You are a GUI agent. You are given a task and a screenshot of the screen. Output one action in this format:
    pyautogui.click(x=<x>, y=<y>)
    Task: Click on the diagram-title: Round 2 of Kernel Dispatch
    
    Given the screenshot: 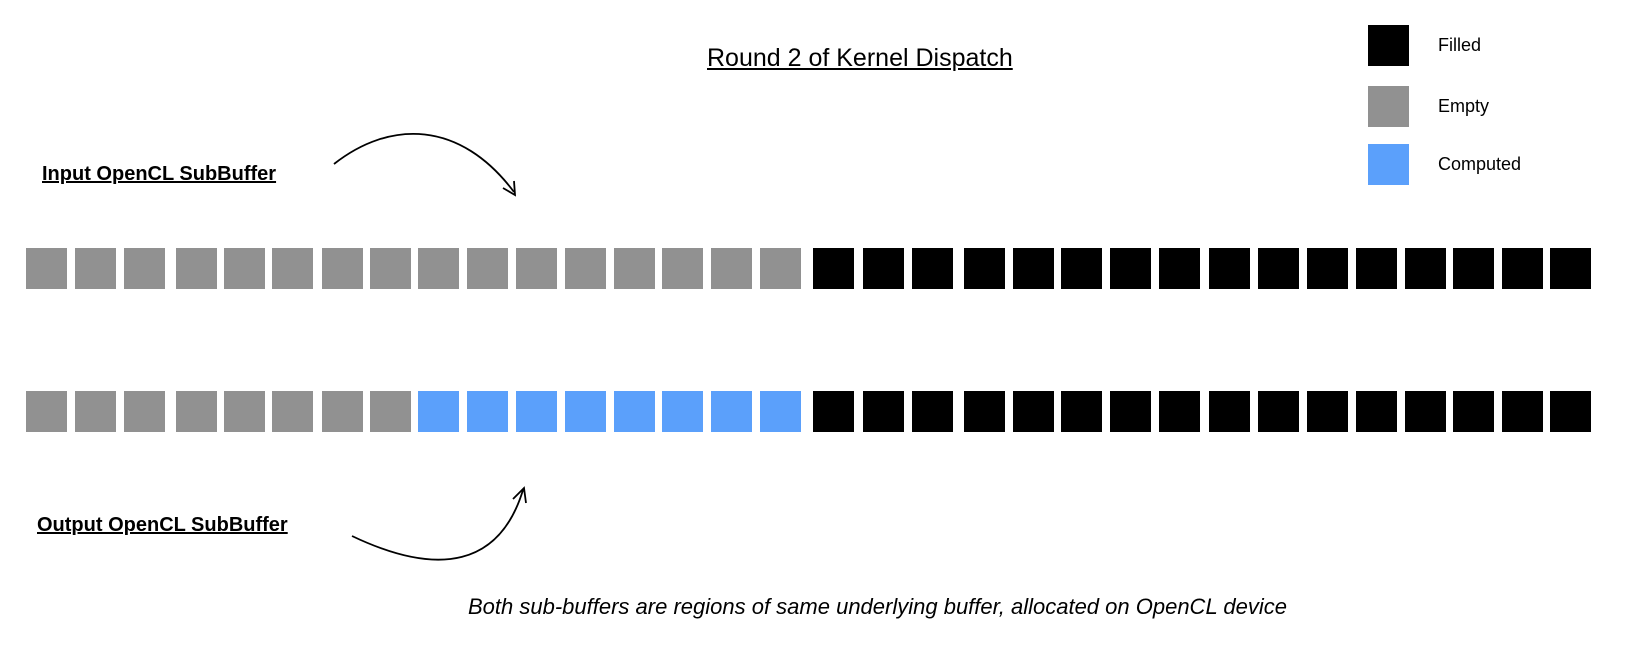 What is the action you would take?
    pyautogui.click(x=860, y=58)
    